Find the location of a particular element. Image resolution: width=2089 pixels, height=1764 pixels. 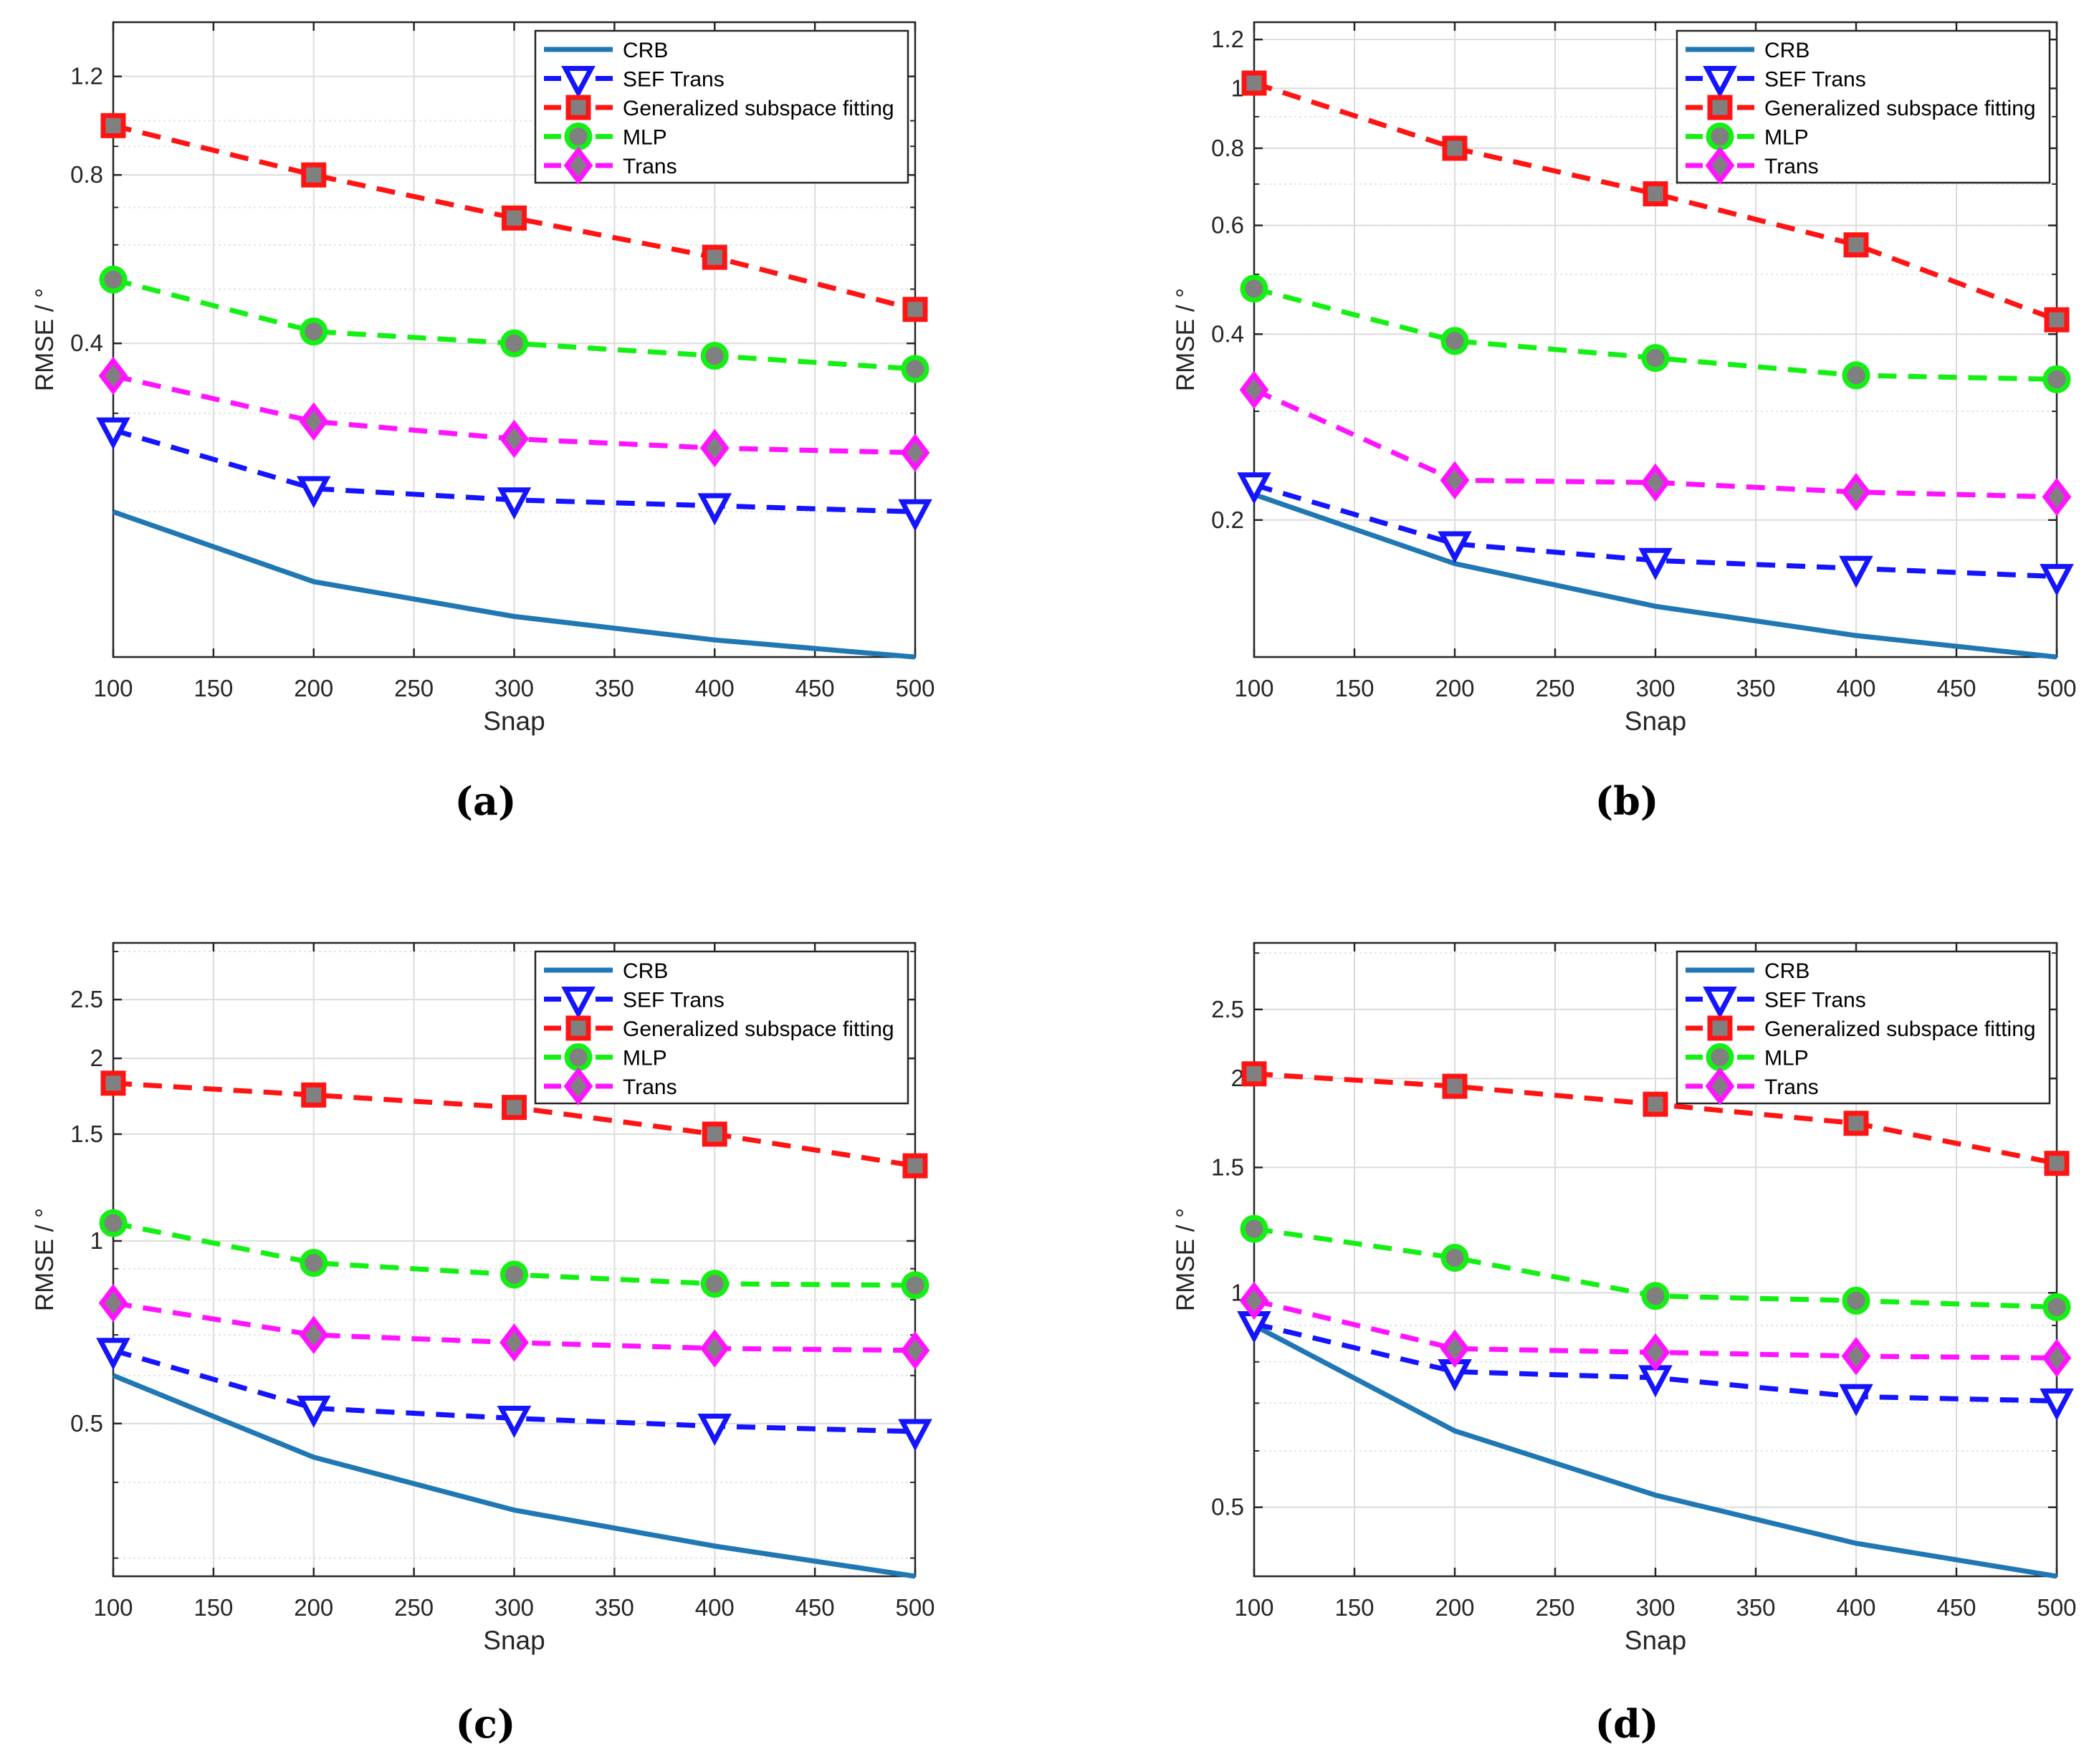

panel-label: (b) is located at coordinates (1627, 801).